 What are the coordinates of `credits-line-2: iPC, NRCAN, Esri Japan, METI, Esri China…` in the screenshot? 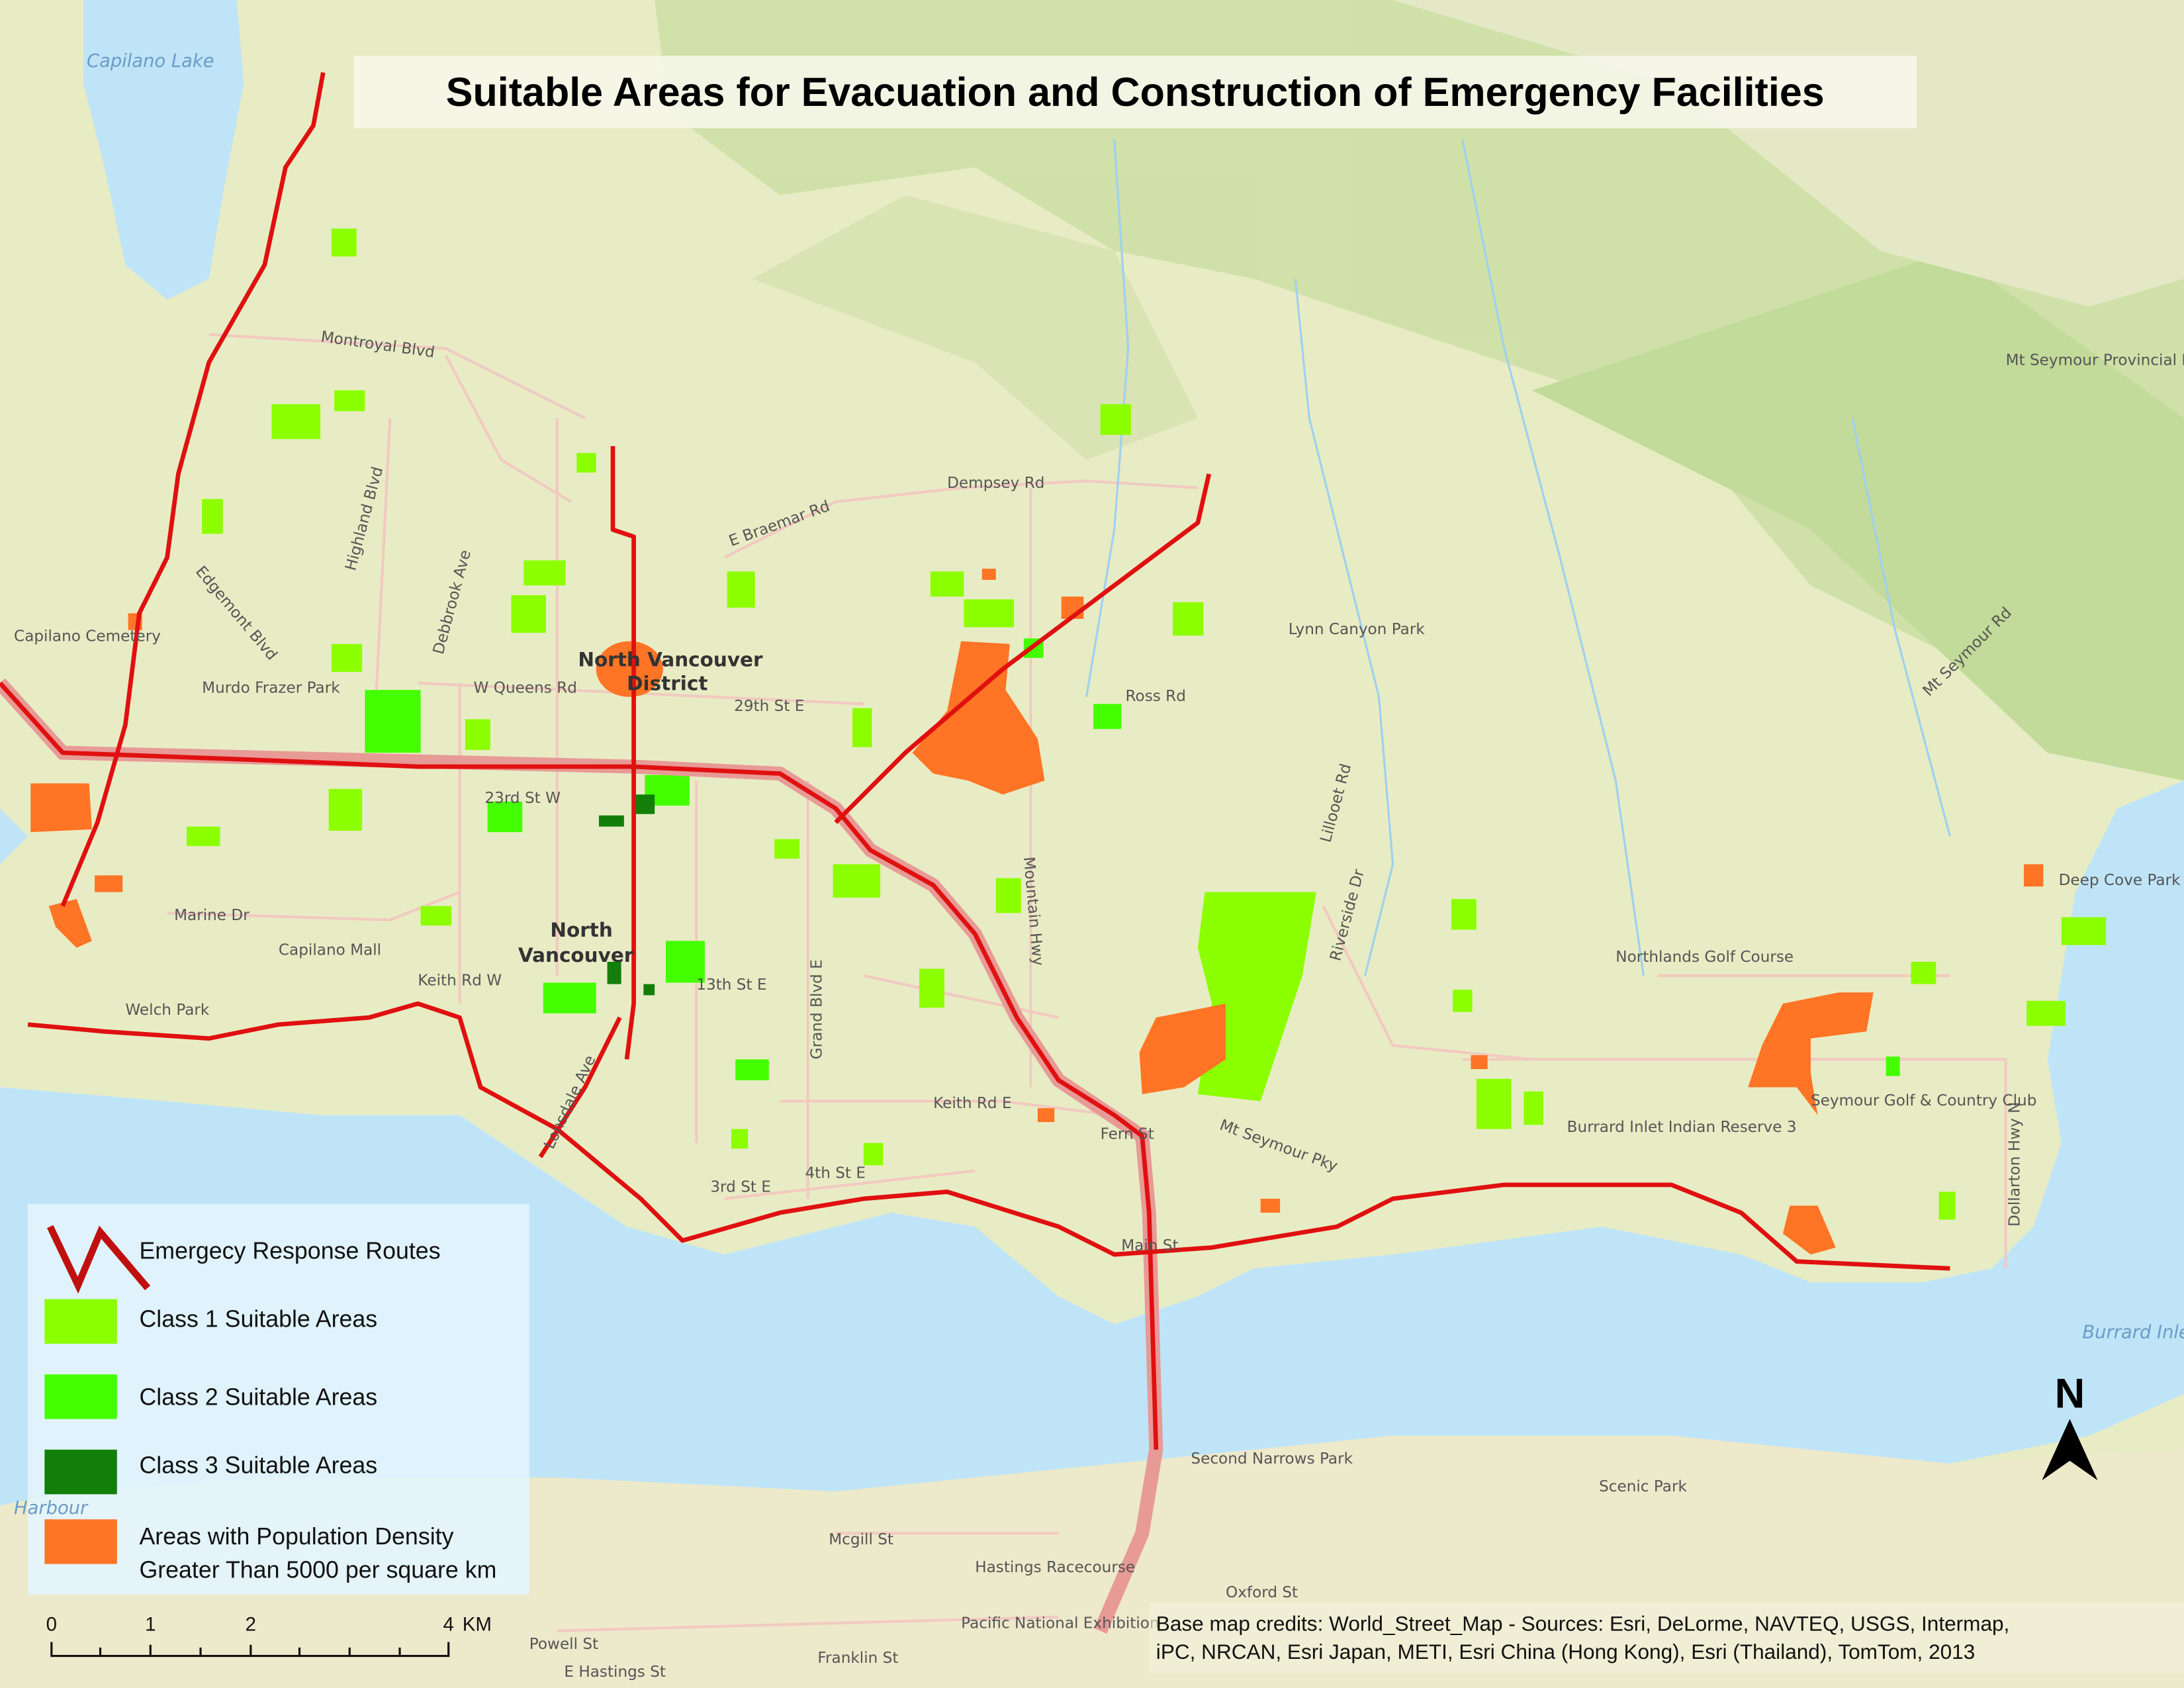 It's located at (1565, 1652).